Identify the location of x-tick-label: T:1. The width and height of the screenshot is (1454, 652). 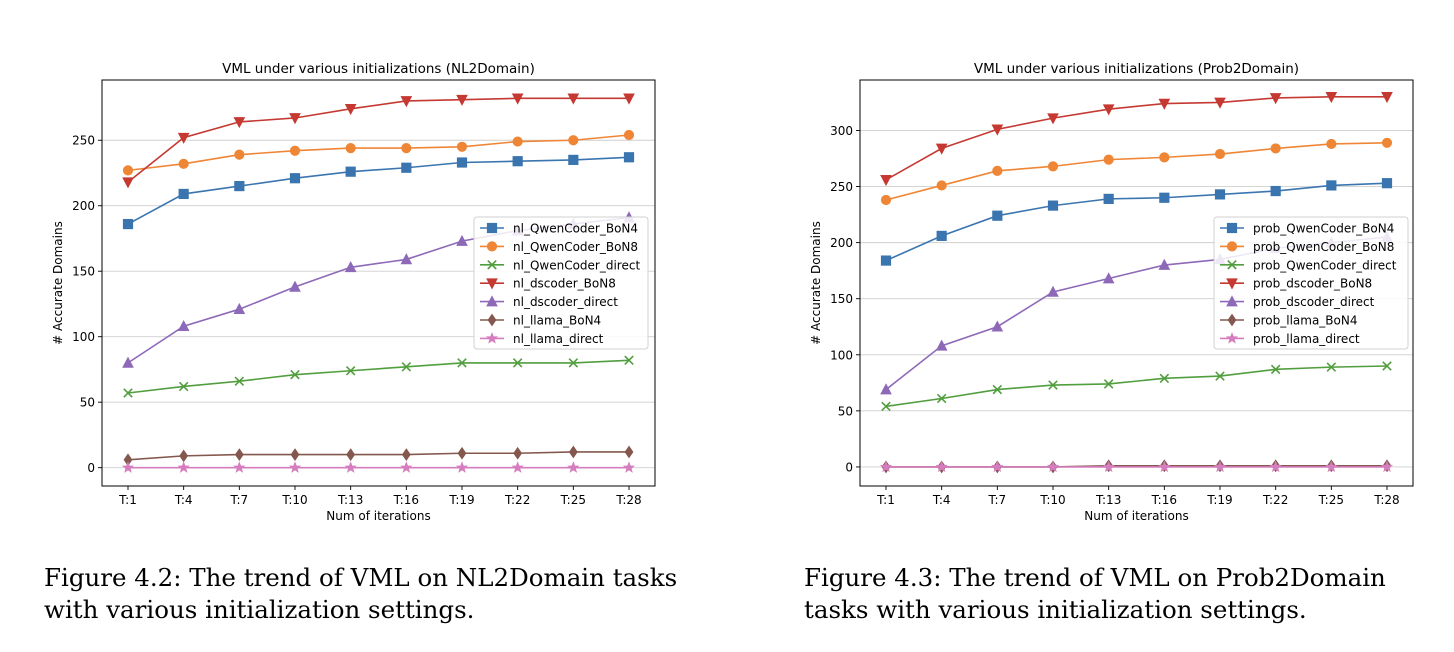
(885, 500).